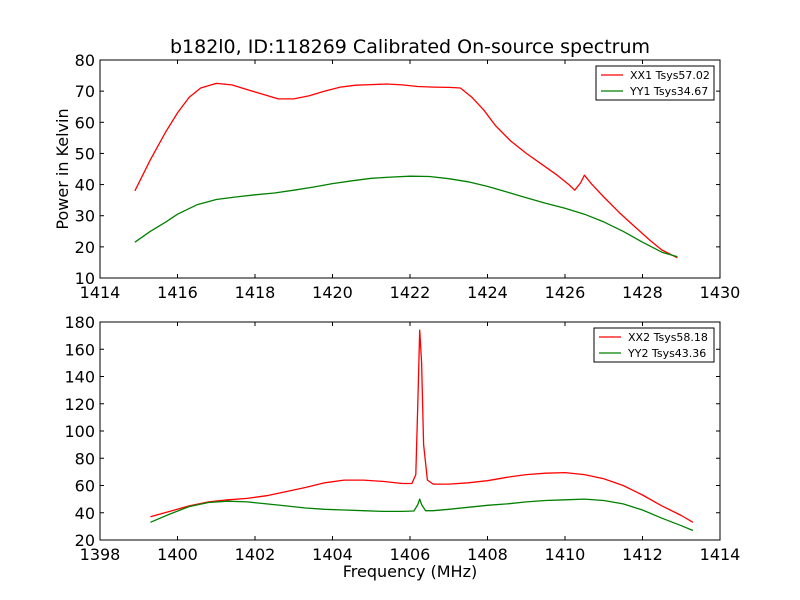 Image resolution: width=800 pixels, height=600 pixels. I want to click on x-tick-label: 1422, so click(410, 292).